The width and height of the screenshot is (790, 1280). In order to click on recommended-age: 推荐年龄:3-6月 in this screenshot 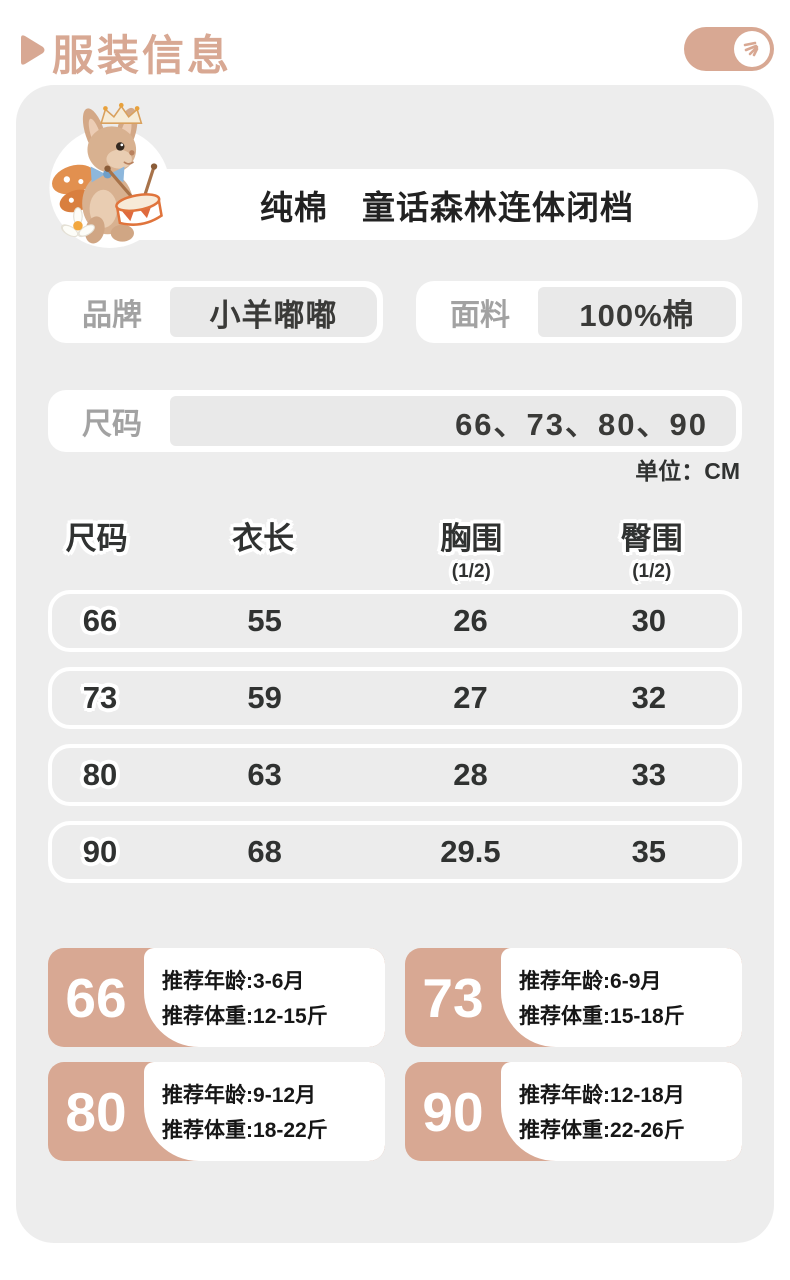, I will do `click(233, 981)`.